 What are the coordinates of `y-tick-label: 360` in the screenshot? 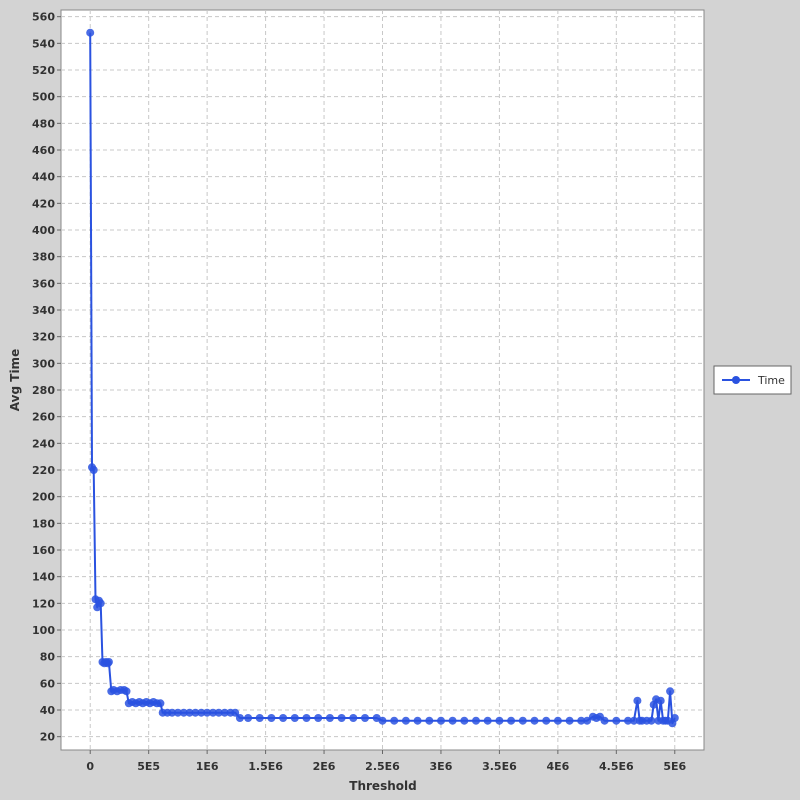 It's located at (43, 283).